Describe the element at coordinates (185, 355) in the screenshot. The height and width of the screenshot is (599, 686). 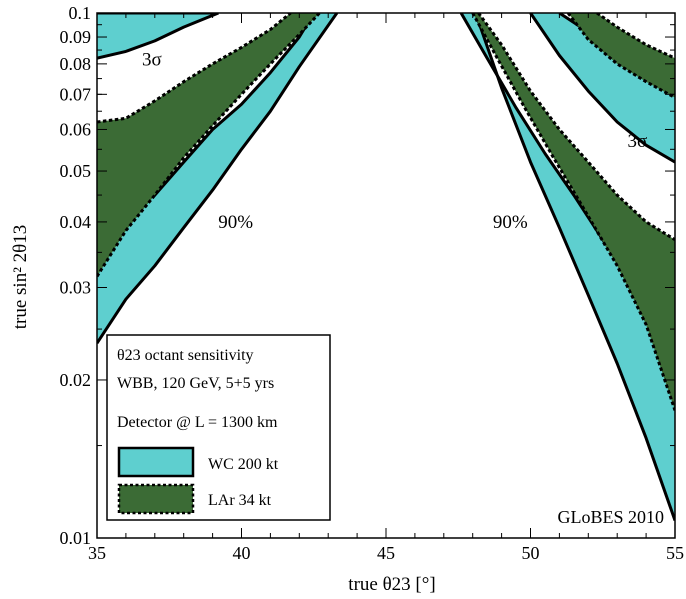
I see `legend-title: θ23 octant sensitivity` at that location.